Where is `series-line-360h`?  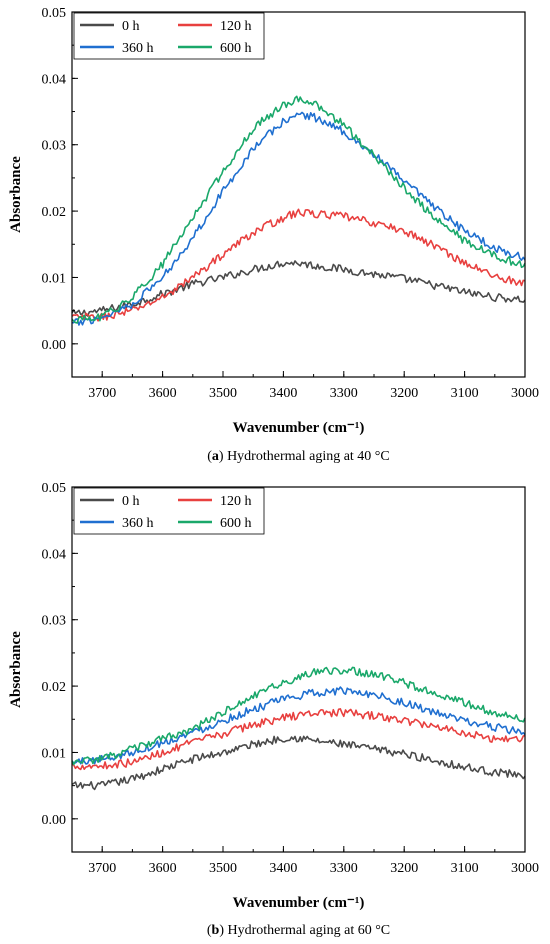 series-line-360h is located at coordinates (298, 725).